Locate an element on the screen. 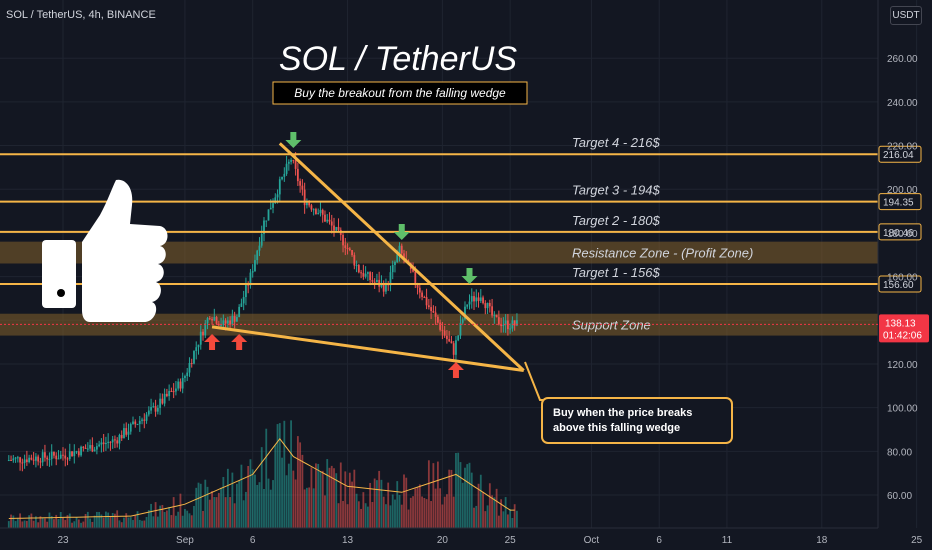 Image resolution: width=932 pixels, height=550 pixels. wedge-upper-line is located at coordinates (401, 257).